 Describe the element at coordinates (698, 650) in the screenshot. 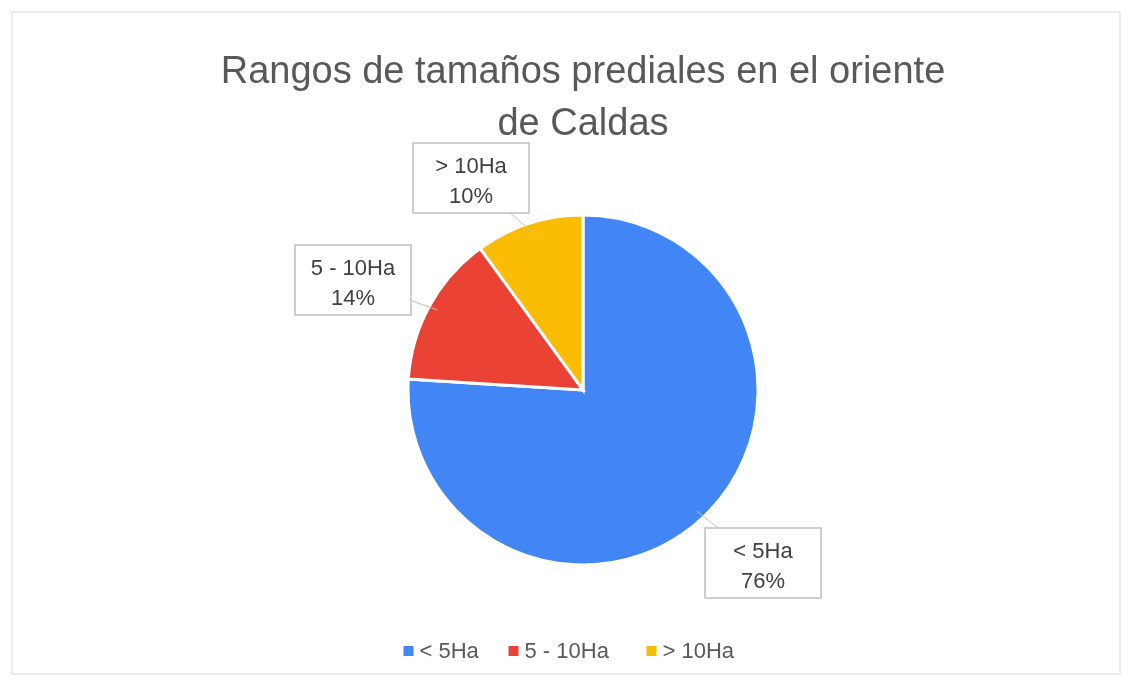

I see `legend-label: > 10Ha` at that location.